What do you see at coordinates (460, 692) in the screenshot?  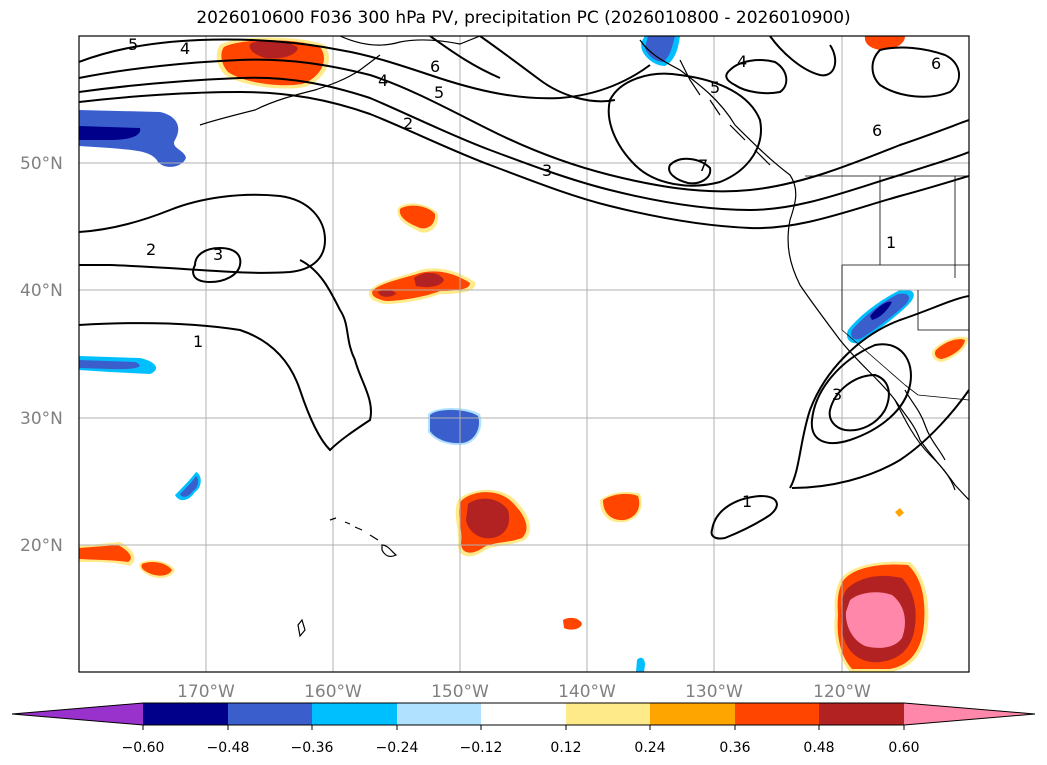 I see `lon-label: 150°W` at bounding box center [460, 692].